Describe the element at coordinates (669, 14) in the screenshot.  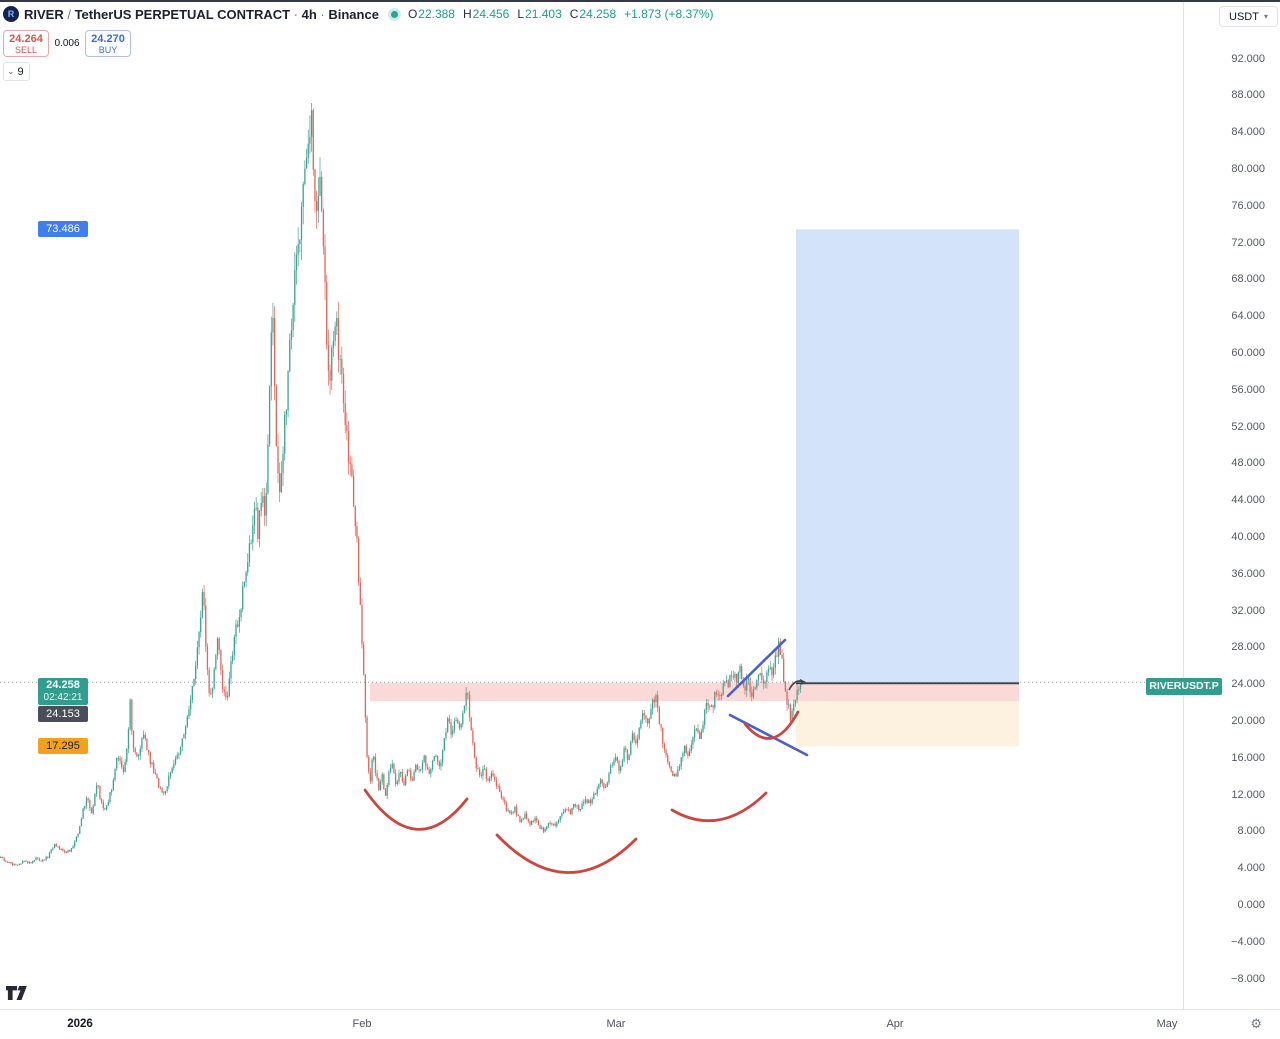
I see `change-value: +1.873 (+8.37%)` at that location.